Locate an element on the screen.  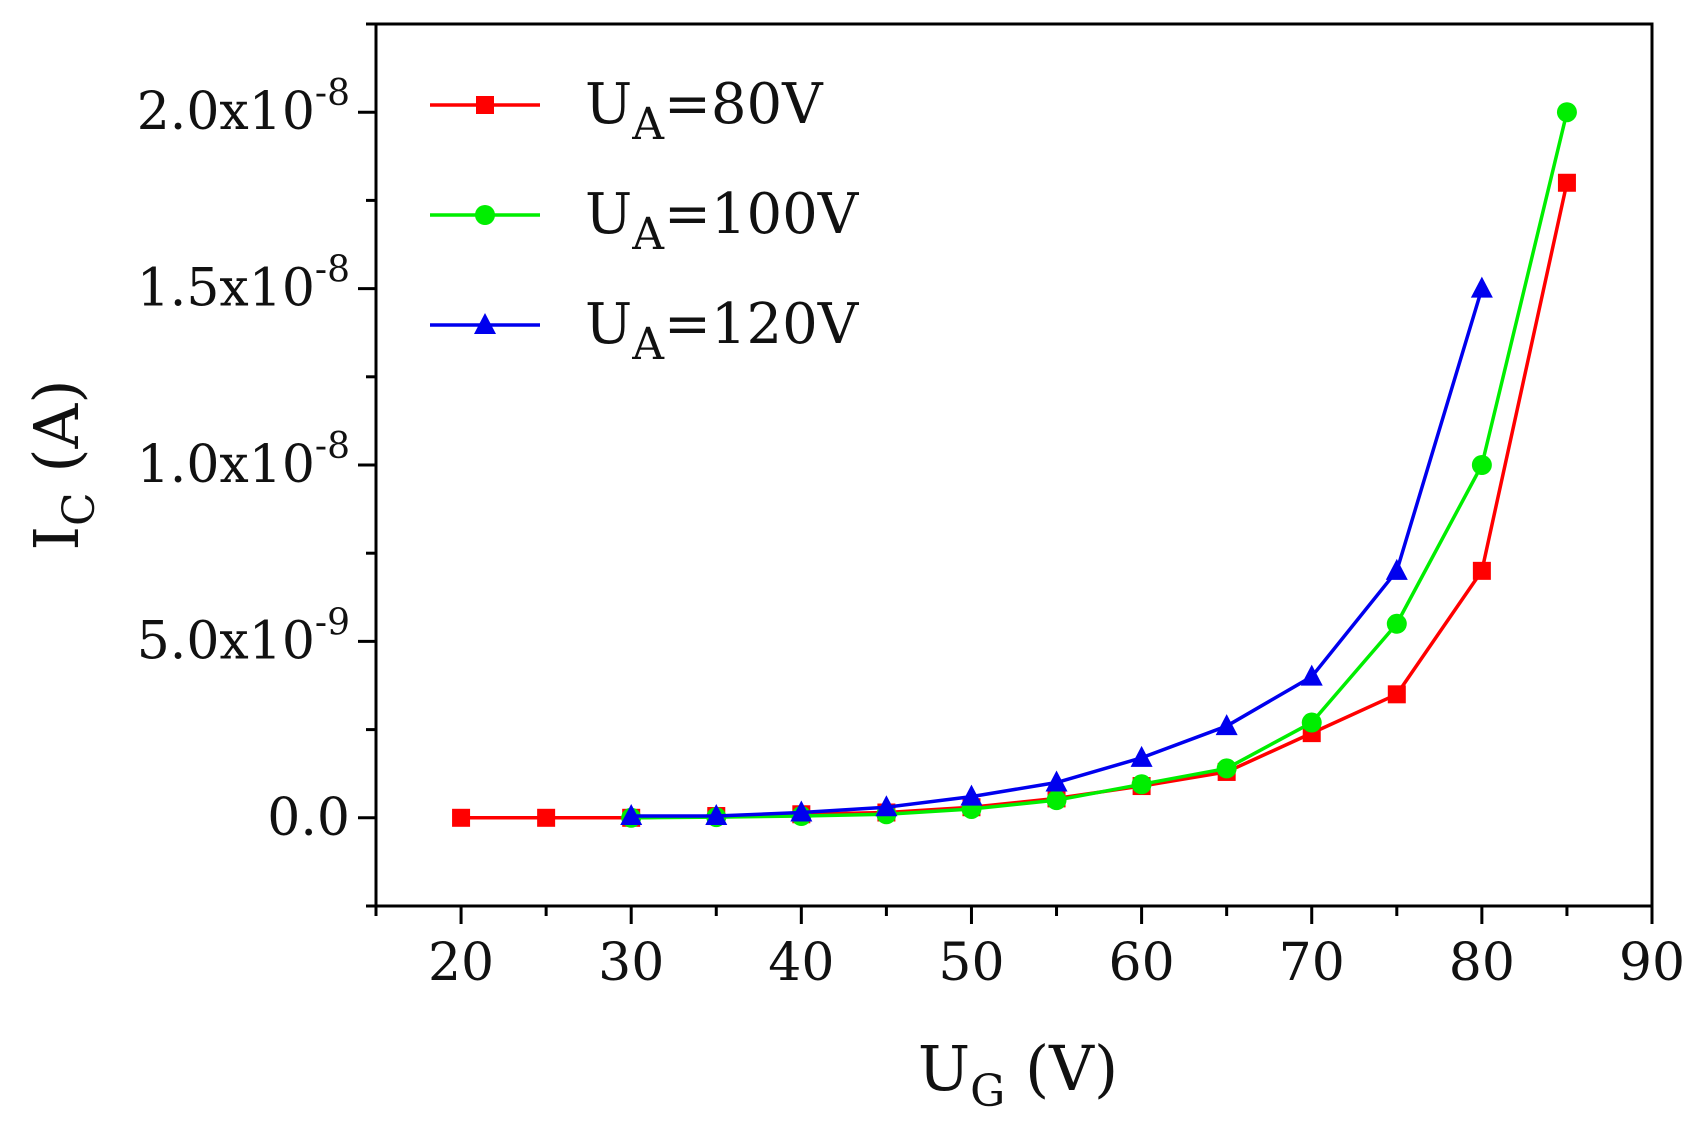
legend: UA=80V UA=100V UA=120V is located at coordinates (645, 221).